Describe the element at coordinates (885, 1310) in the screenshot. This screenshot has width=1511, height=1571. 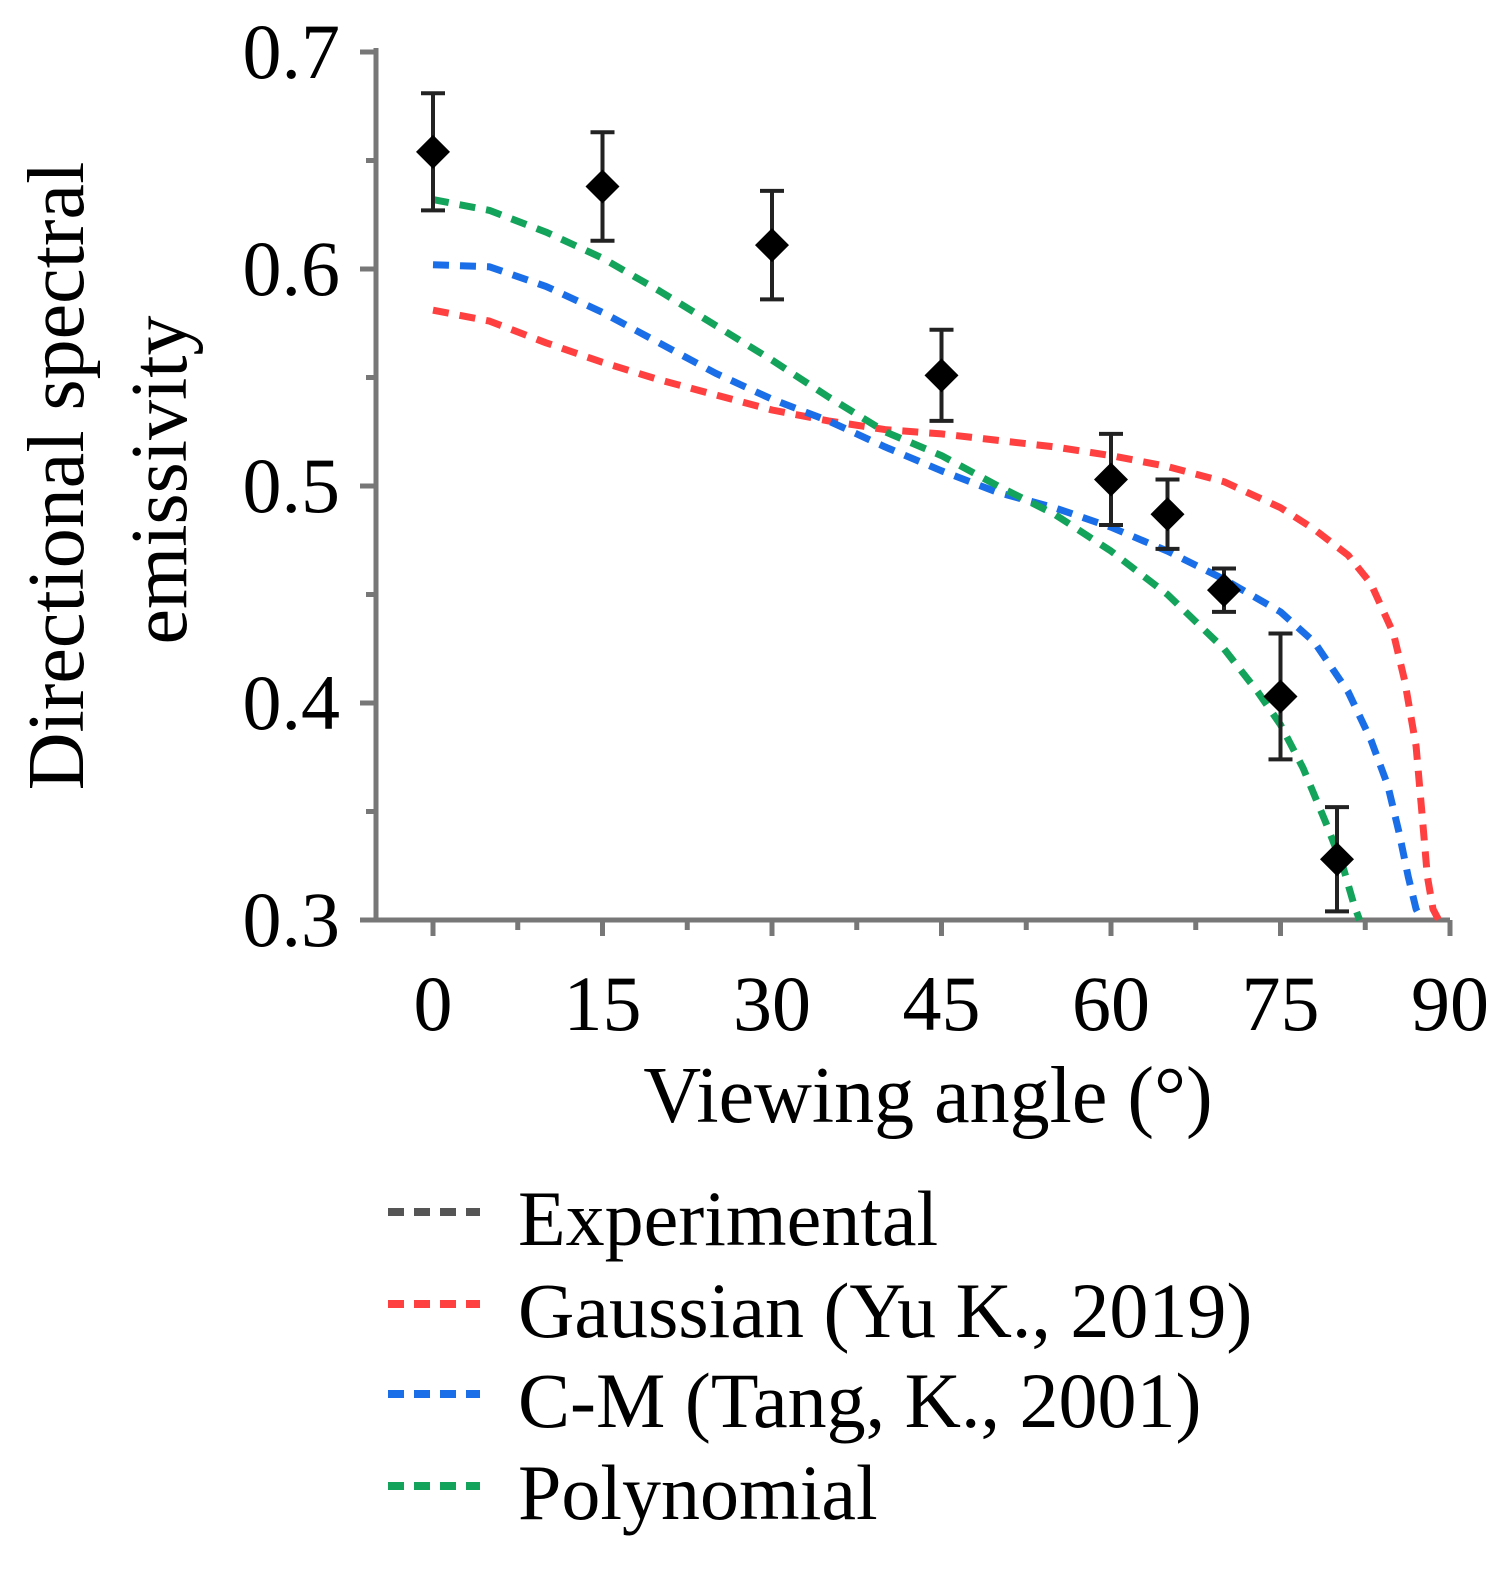
I see `legend-label: Gaussian (Yu K., 2019)` at that location.